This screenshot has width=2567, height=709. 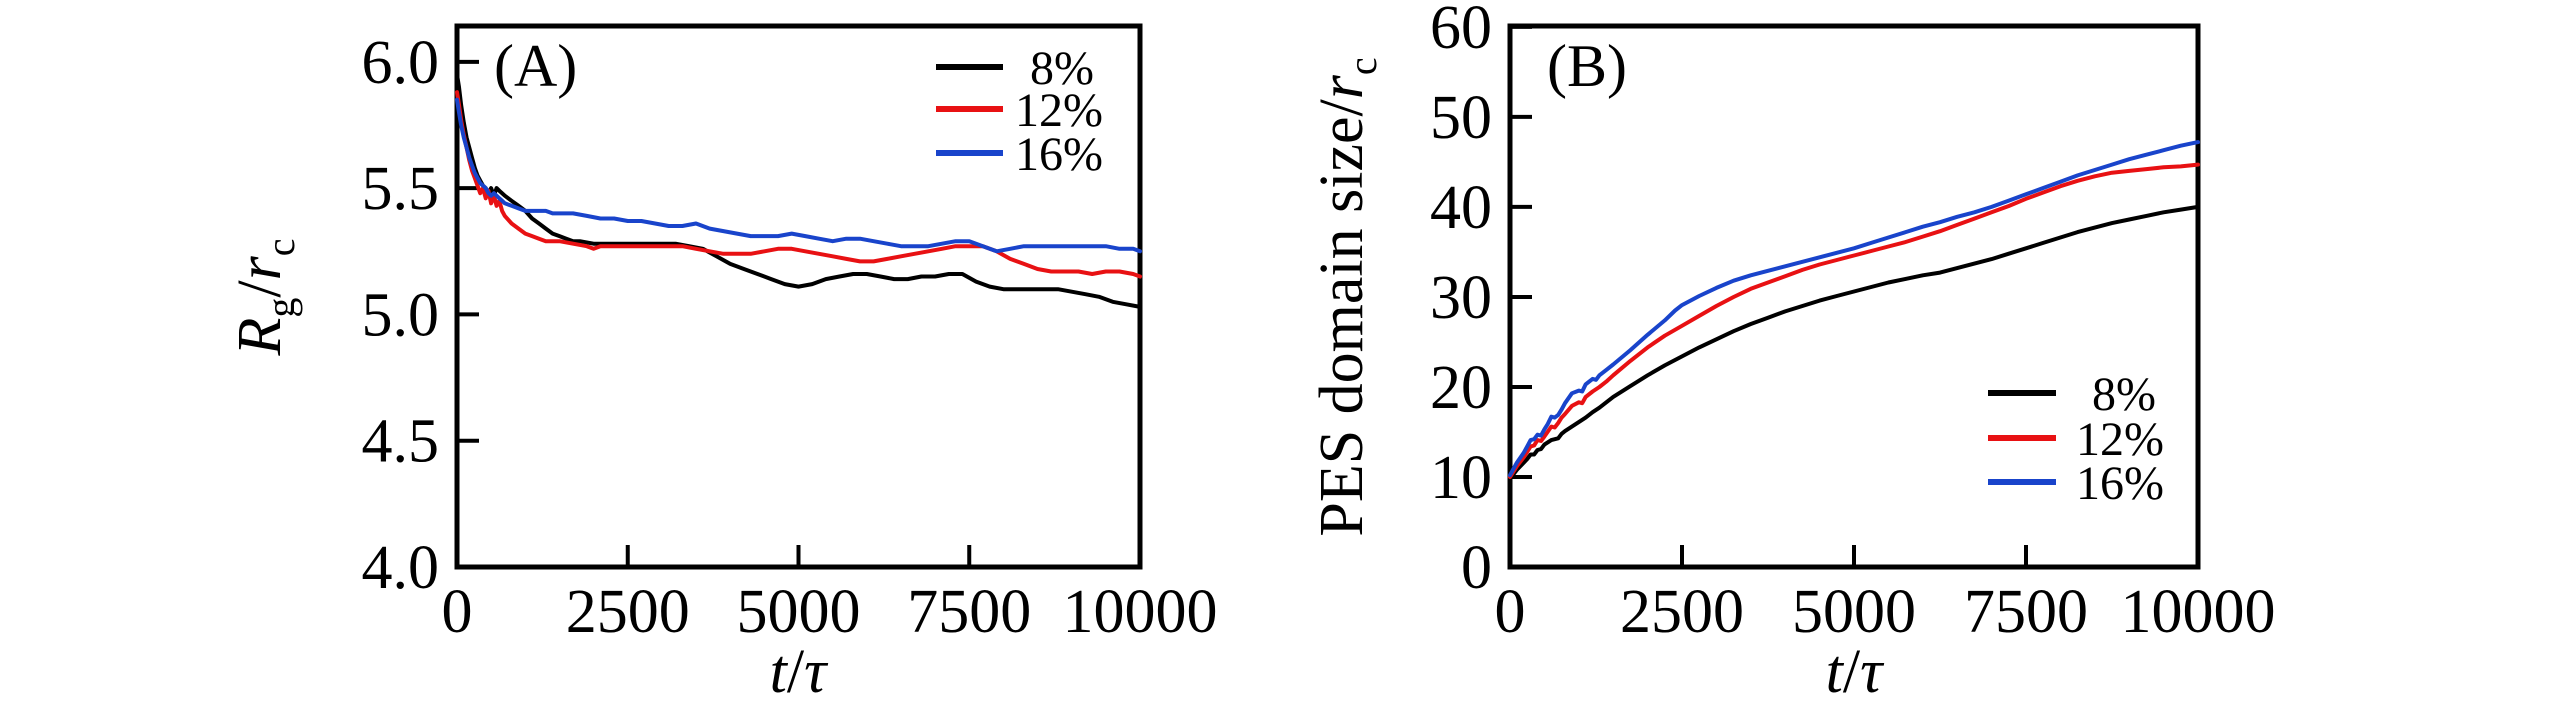 What do you see at coordinates (401, 63) in the screenshot?
I see `y-tick-label: 6.0` at bounding box center [401, 63].